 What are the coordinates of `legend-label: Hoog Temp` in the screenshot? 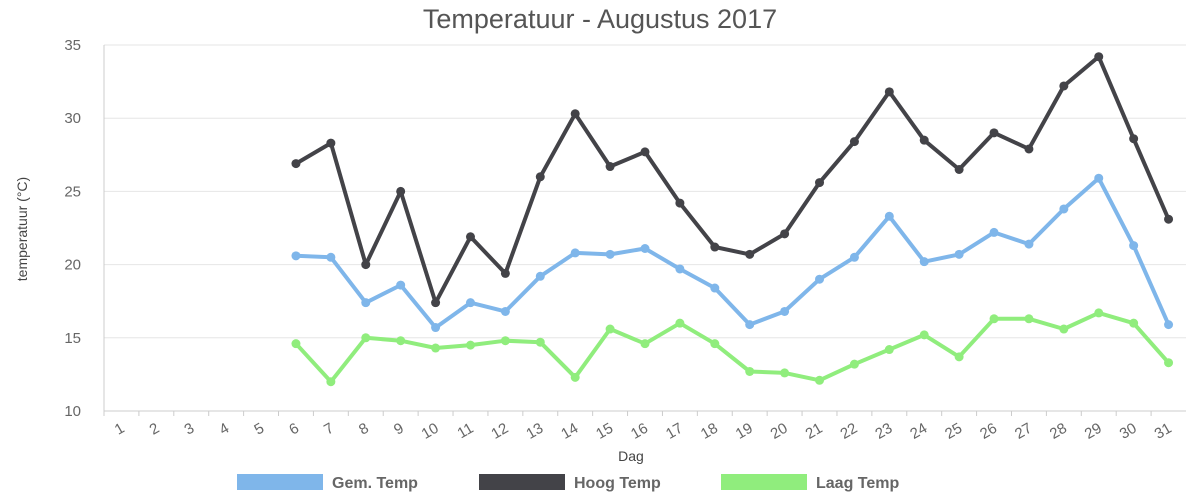 It's located at (617, 483).